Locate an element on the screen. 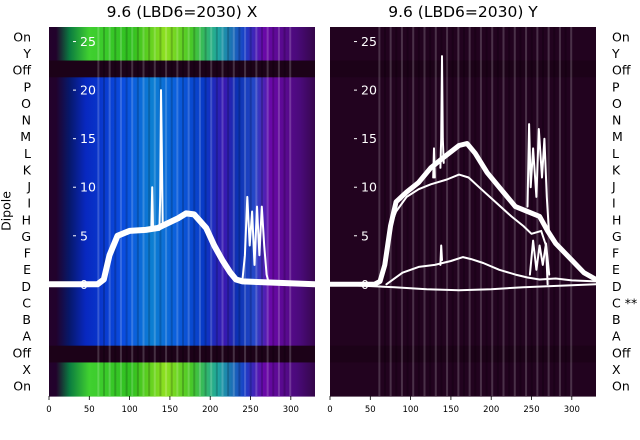  panel-title: 9.6 (LBD6=2030) X is located at coordinates (182, 12).